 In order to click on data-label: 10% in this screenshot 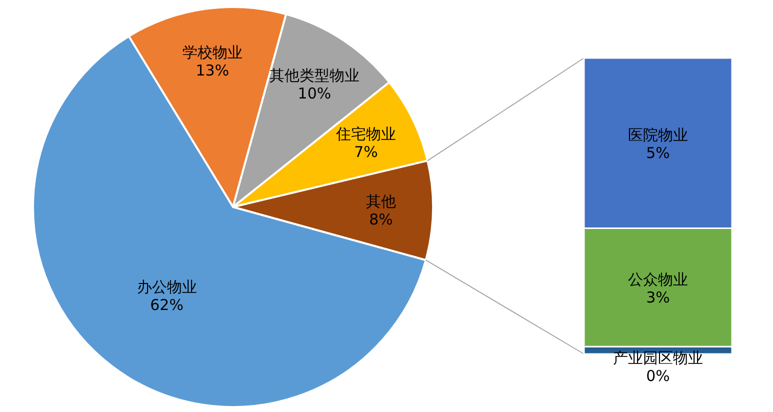, I will do `click(315, 93)`.